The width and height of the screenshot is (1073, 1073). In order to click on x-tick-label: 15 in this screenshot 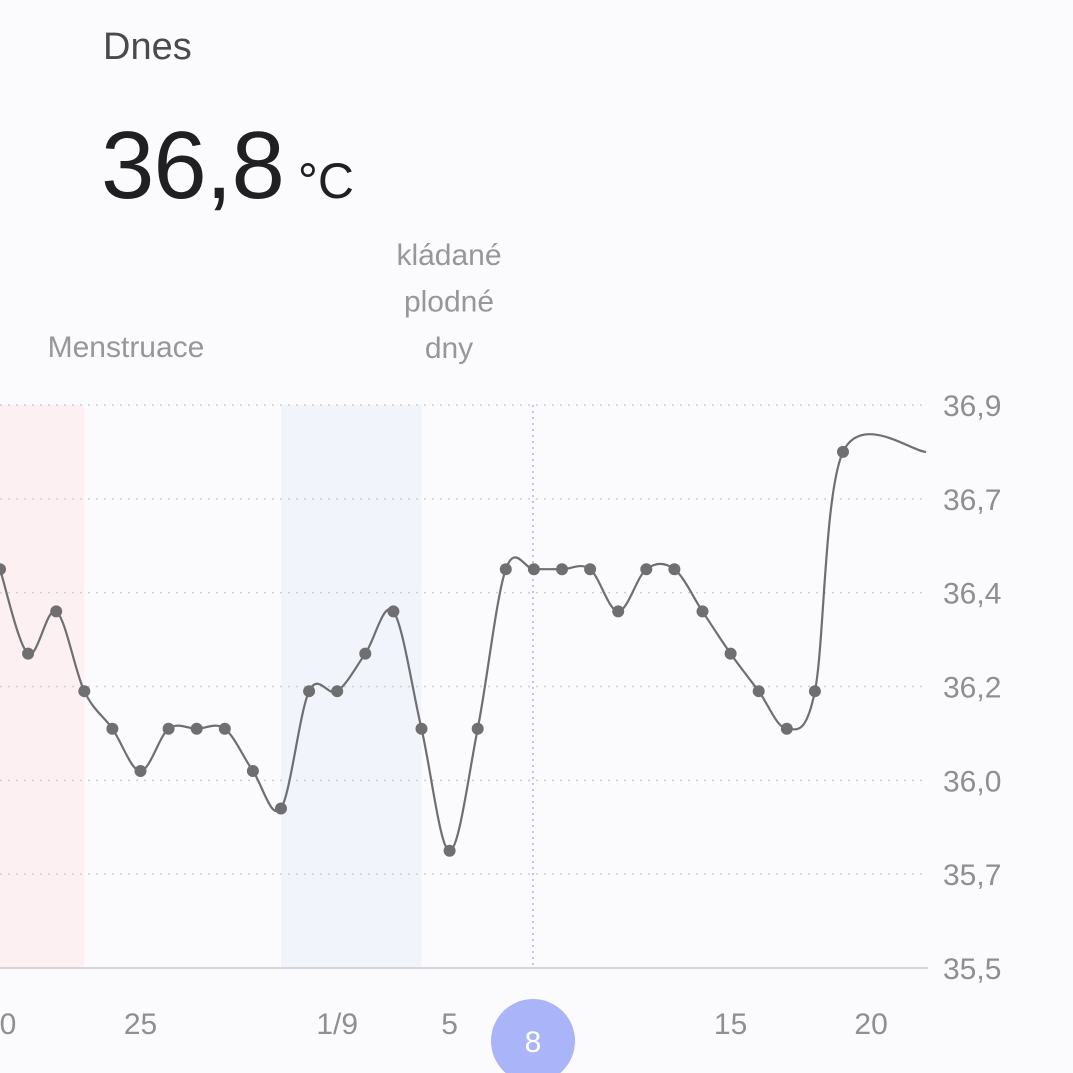, I will do `click(730, 1024)`.